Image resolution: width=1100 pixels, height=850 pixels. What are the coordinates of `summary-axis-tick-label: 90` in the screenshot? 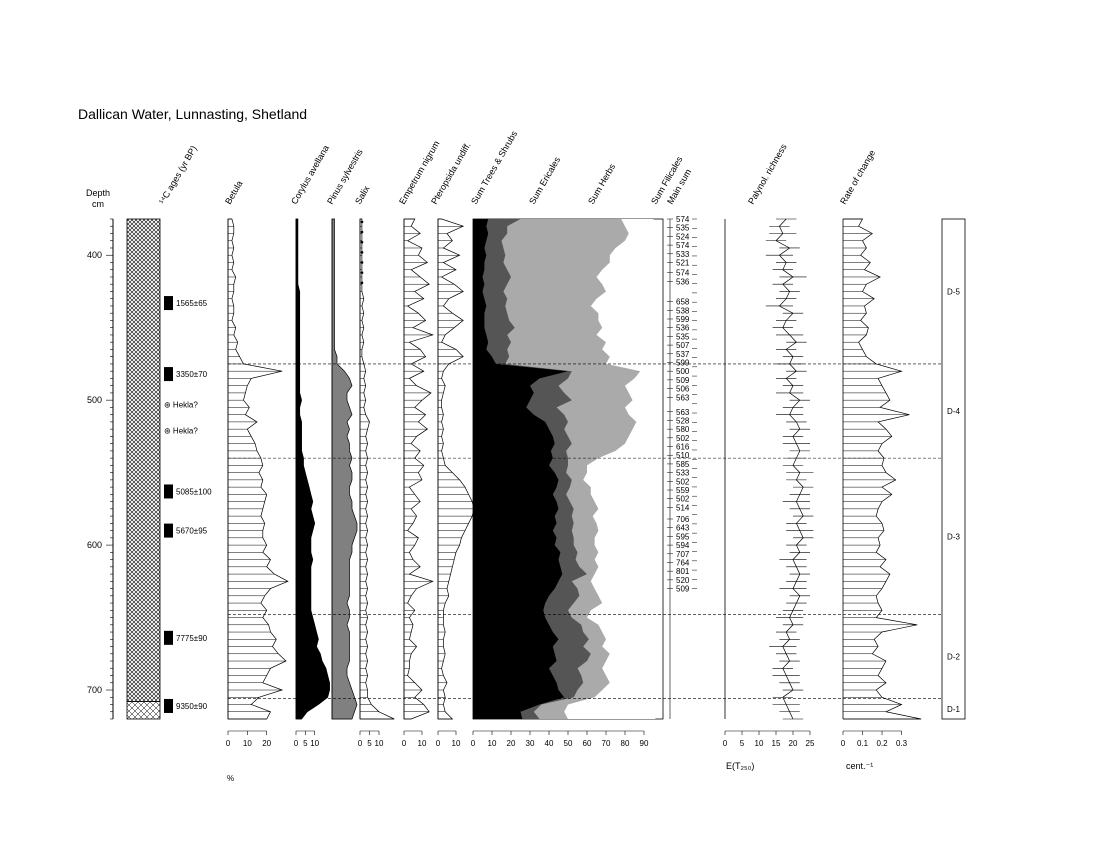 It's located at (644, 743).